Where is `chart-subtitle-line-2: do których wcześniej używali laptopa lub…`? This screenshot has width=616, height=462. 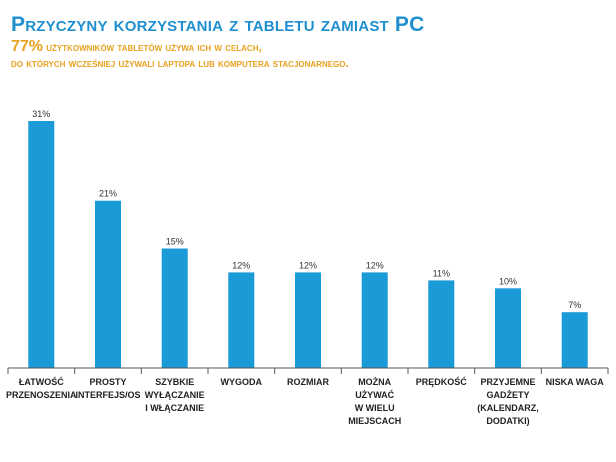
chart-subtitle-line-2: do których wcześniej używali laptopa lub… is located at coordinates (180, 64).